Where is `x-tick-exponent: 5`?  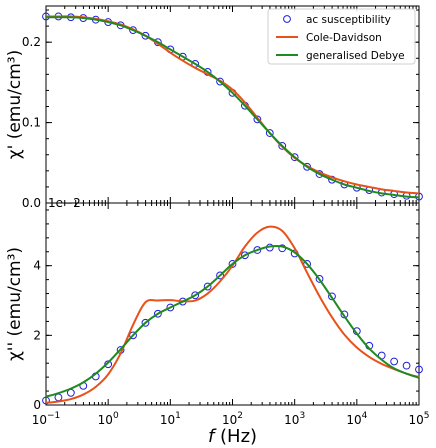 x-tick-exponent: 5 is located at coordinates (427, 416).